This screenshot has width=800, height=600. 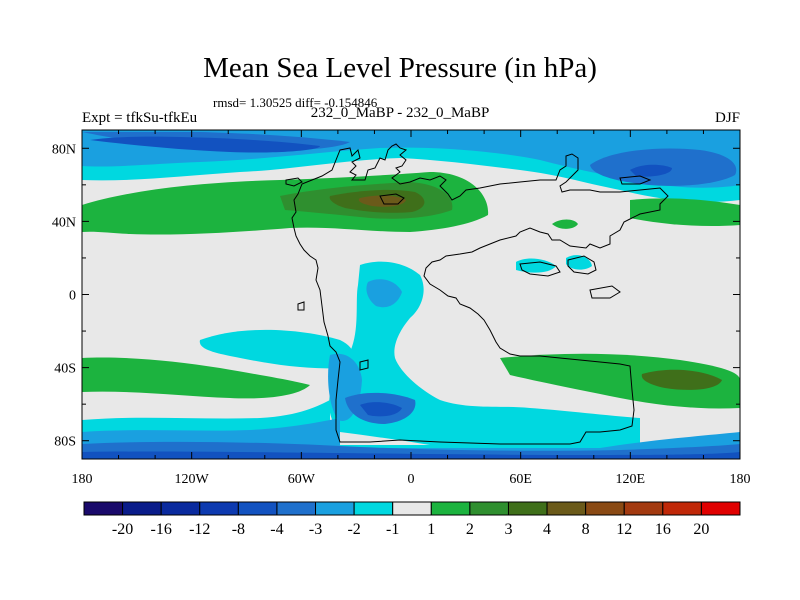 What do you see at coordinates (294, 182) in the screenshot?
I see `north-ocean-island` at bounding box center [294, 182].